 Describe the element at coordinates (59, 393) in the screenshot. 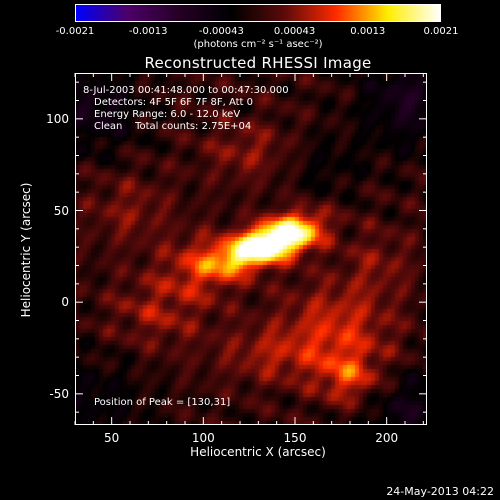

I see `y-tick-label: -50` at that location.